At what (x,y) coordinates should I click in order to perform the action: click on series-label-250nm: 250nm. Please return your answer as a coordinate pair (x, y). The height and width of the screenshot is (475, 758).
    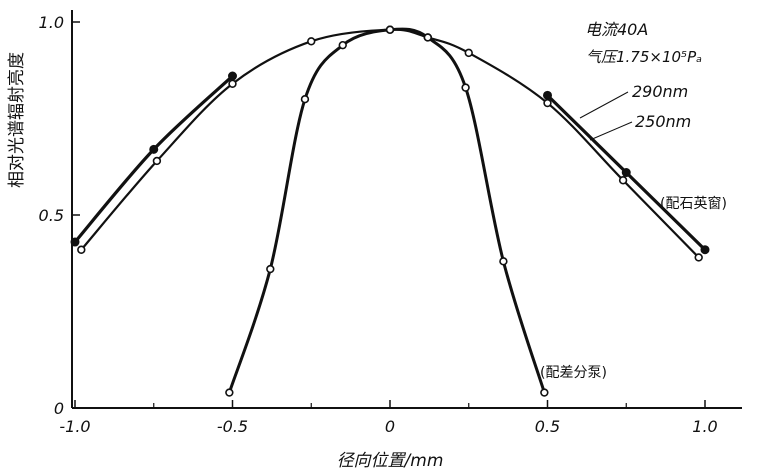
    Looking at the image, I should click on (663, 121).